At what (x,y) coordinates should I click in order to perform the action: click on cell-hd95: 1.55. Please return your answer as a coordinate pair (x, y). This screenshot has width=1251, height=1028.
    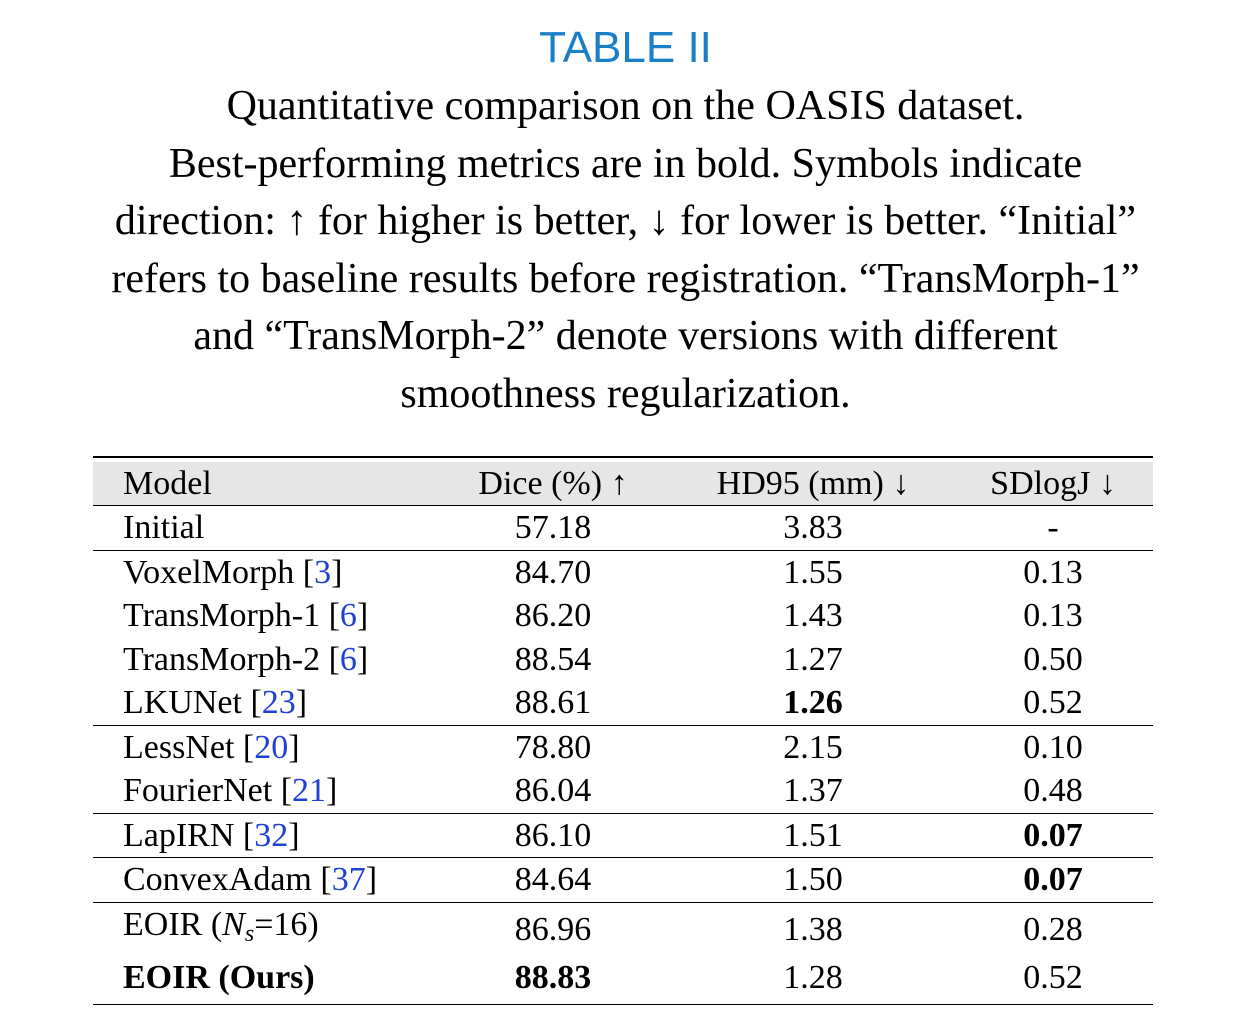
    Looking at the image, I should click on (813, 572).